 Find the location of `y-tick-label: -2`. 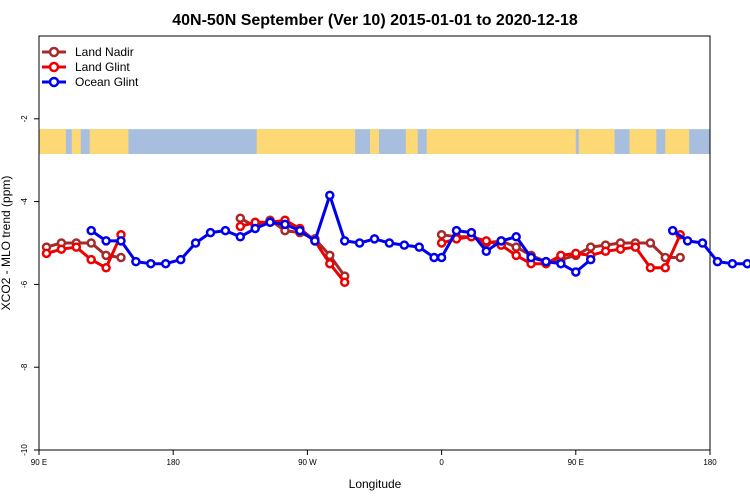

y-tick-label: -2 is located at coordinates (24, 119).